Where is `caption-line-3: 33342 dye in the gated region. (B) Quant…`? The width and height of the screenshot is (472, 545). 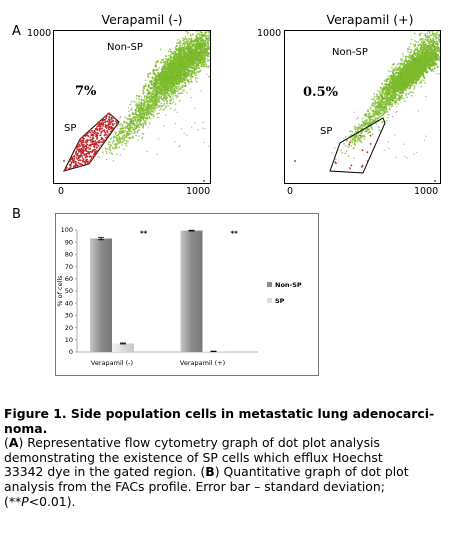
caption-line-3: 33342 dye in the gated region. (B) Quant… is located at coordinates (206, 472).